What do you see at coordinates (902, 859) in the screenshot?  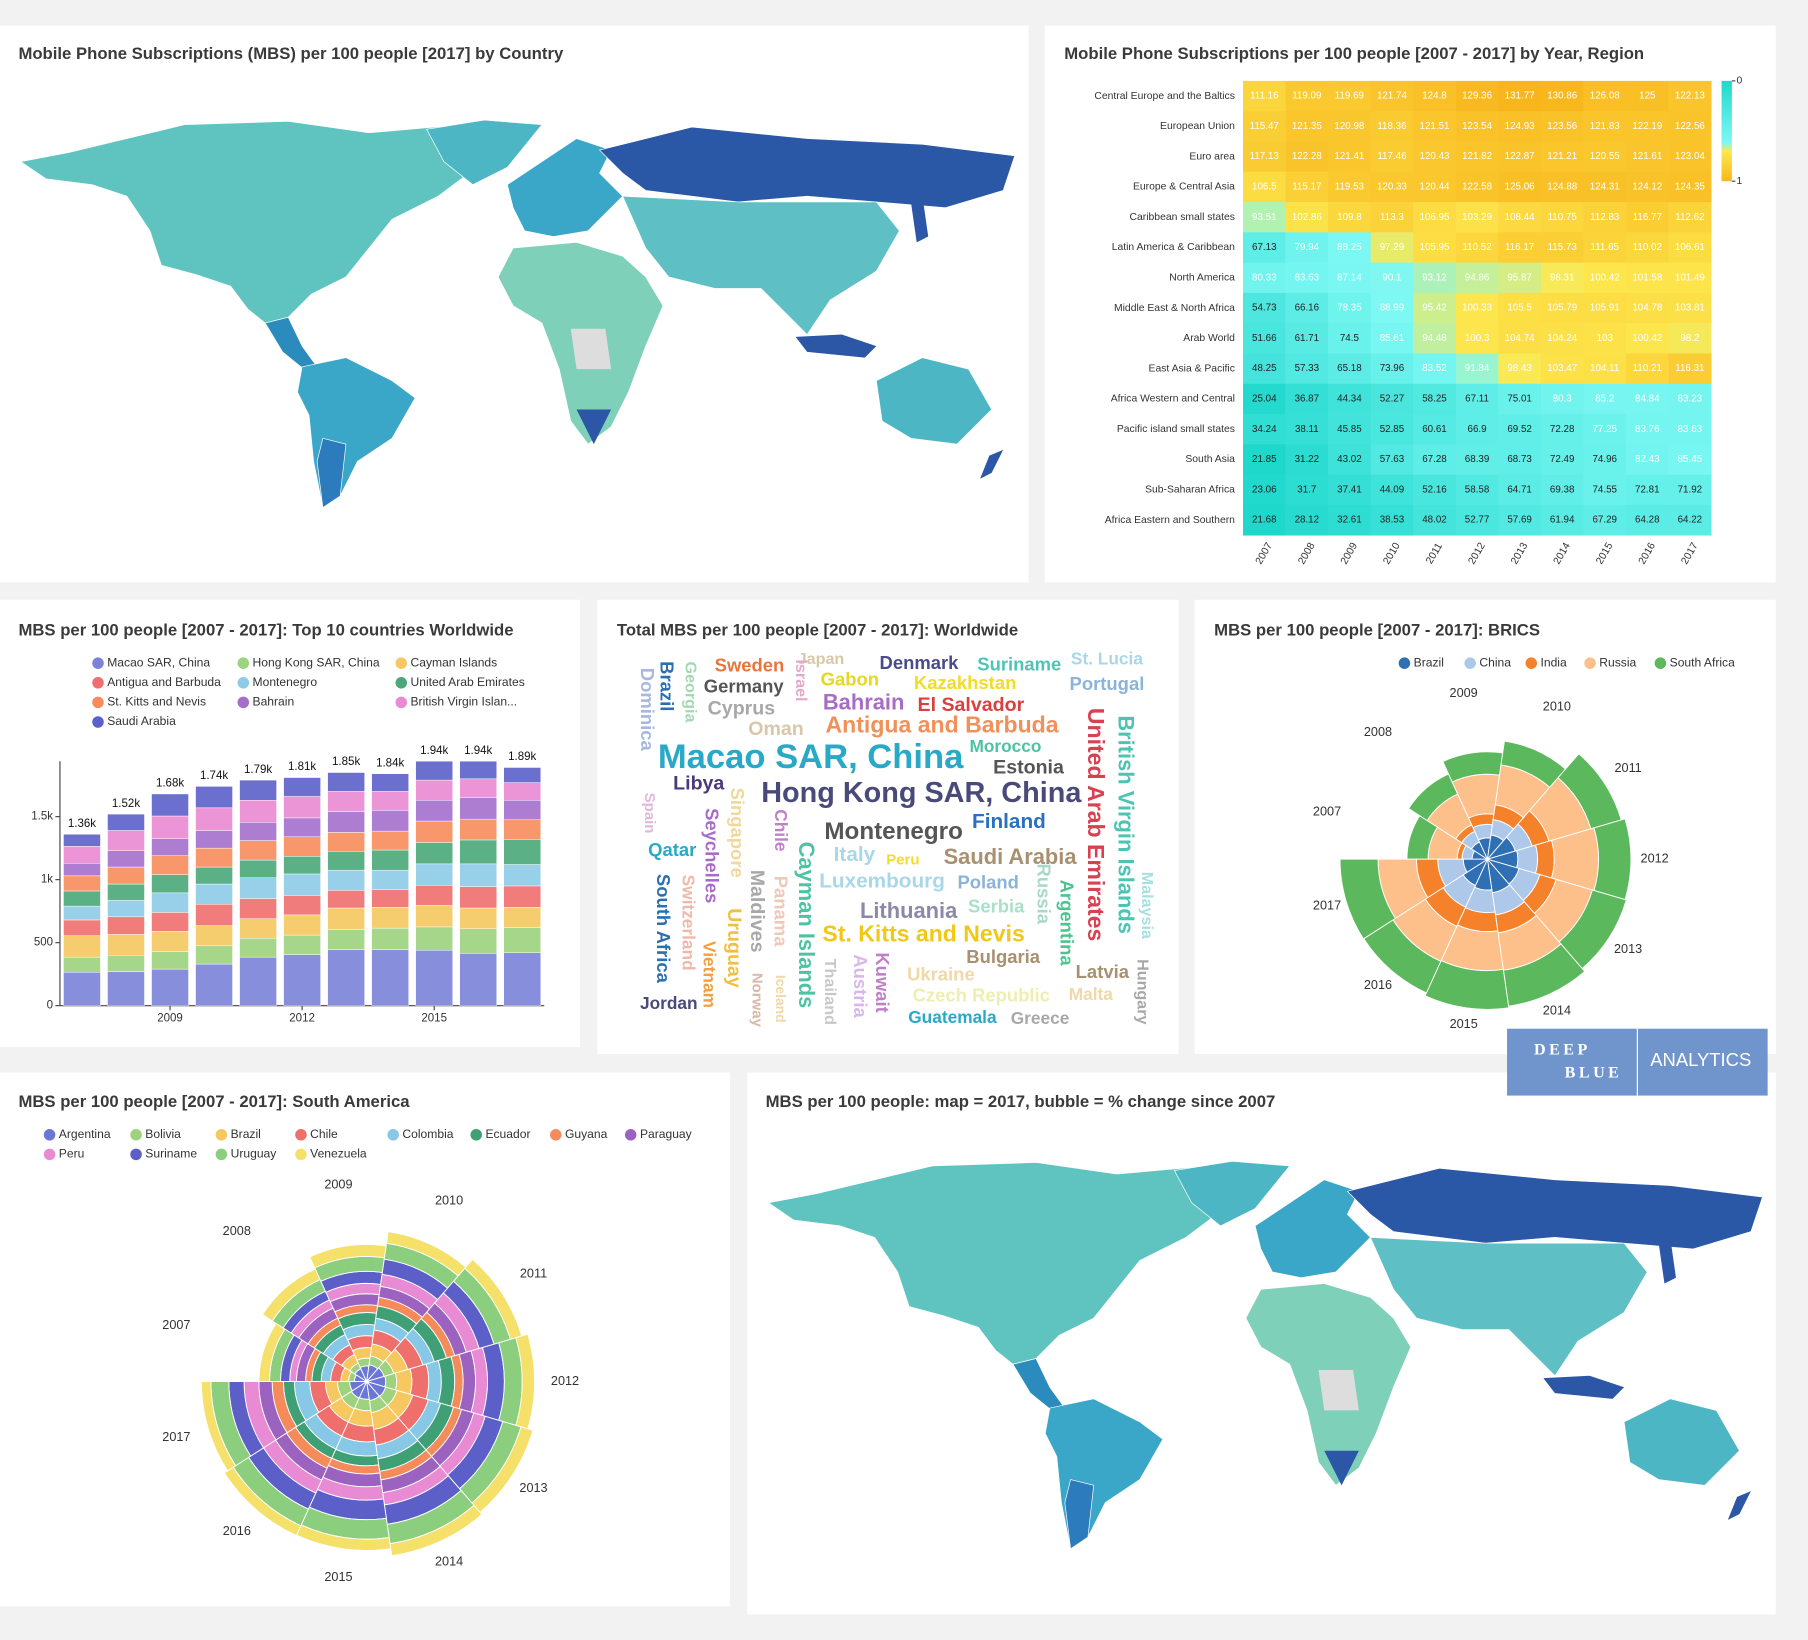 I see `word: Peru` at bounding box center [902, 859].